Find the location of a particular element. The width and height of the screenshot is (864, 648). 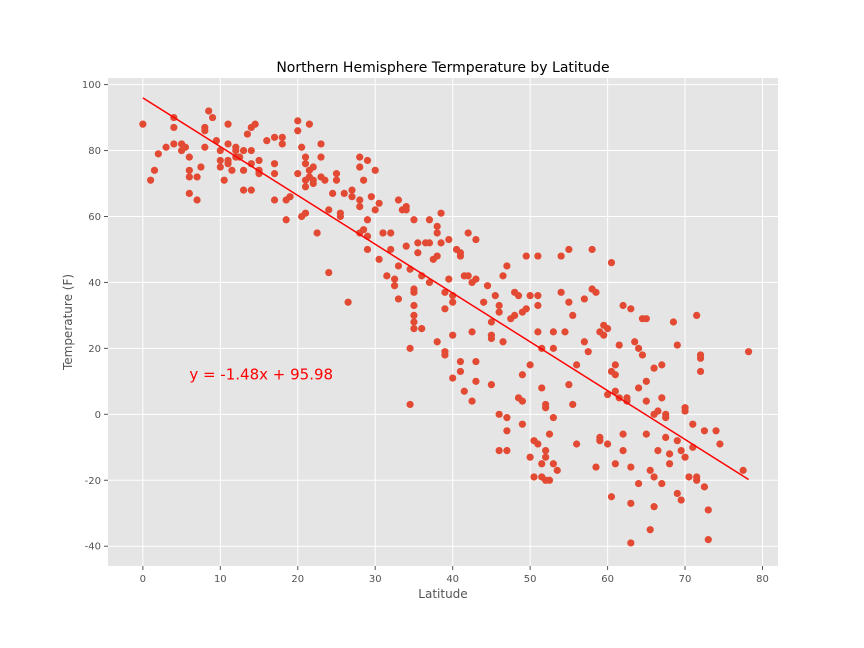

x-tick-label: 60 is located at coordinates (607, 579).